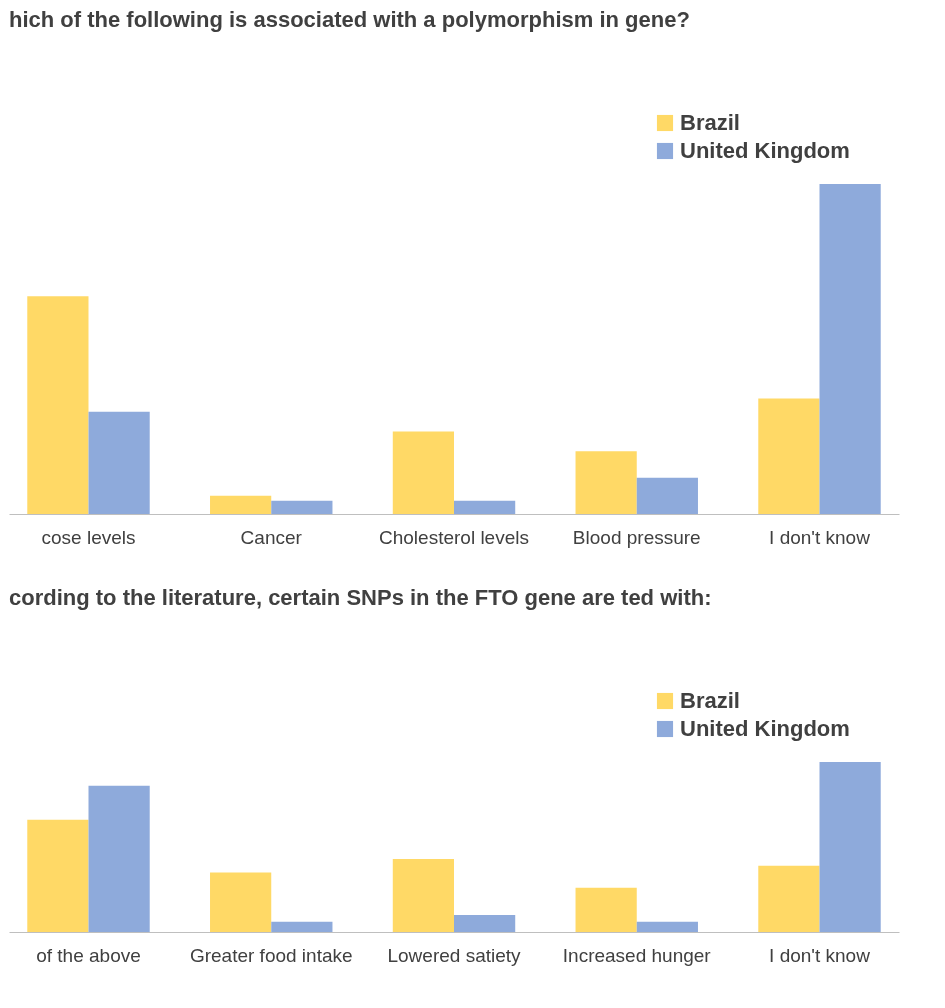 The image size is (945, 1008). What do you see at coordinates (271, 955) in the screenshot?
I see `x-tick-label: Greater food intake` at bounding box center [271, 955].